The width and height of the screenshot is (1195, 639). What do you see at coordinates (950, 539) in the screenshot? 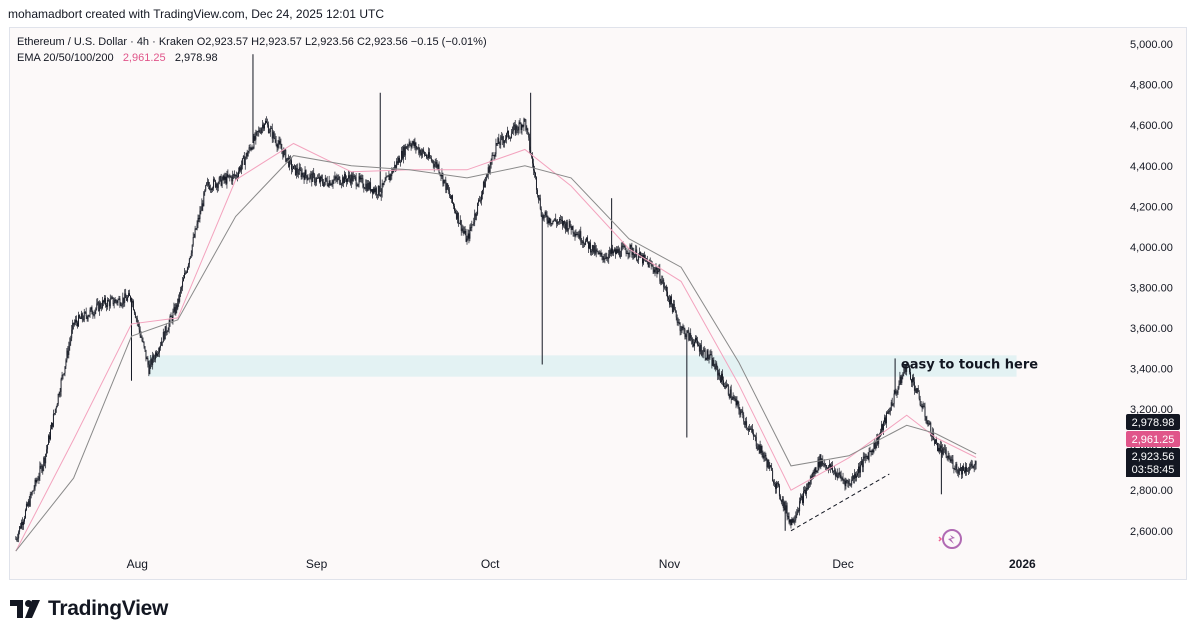
I see `sparkle-logo-icon` at bounding box center [950, 539].